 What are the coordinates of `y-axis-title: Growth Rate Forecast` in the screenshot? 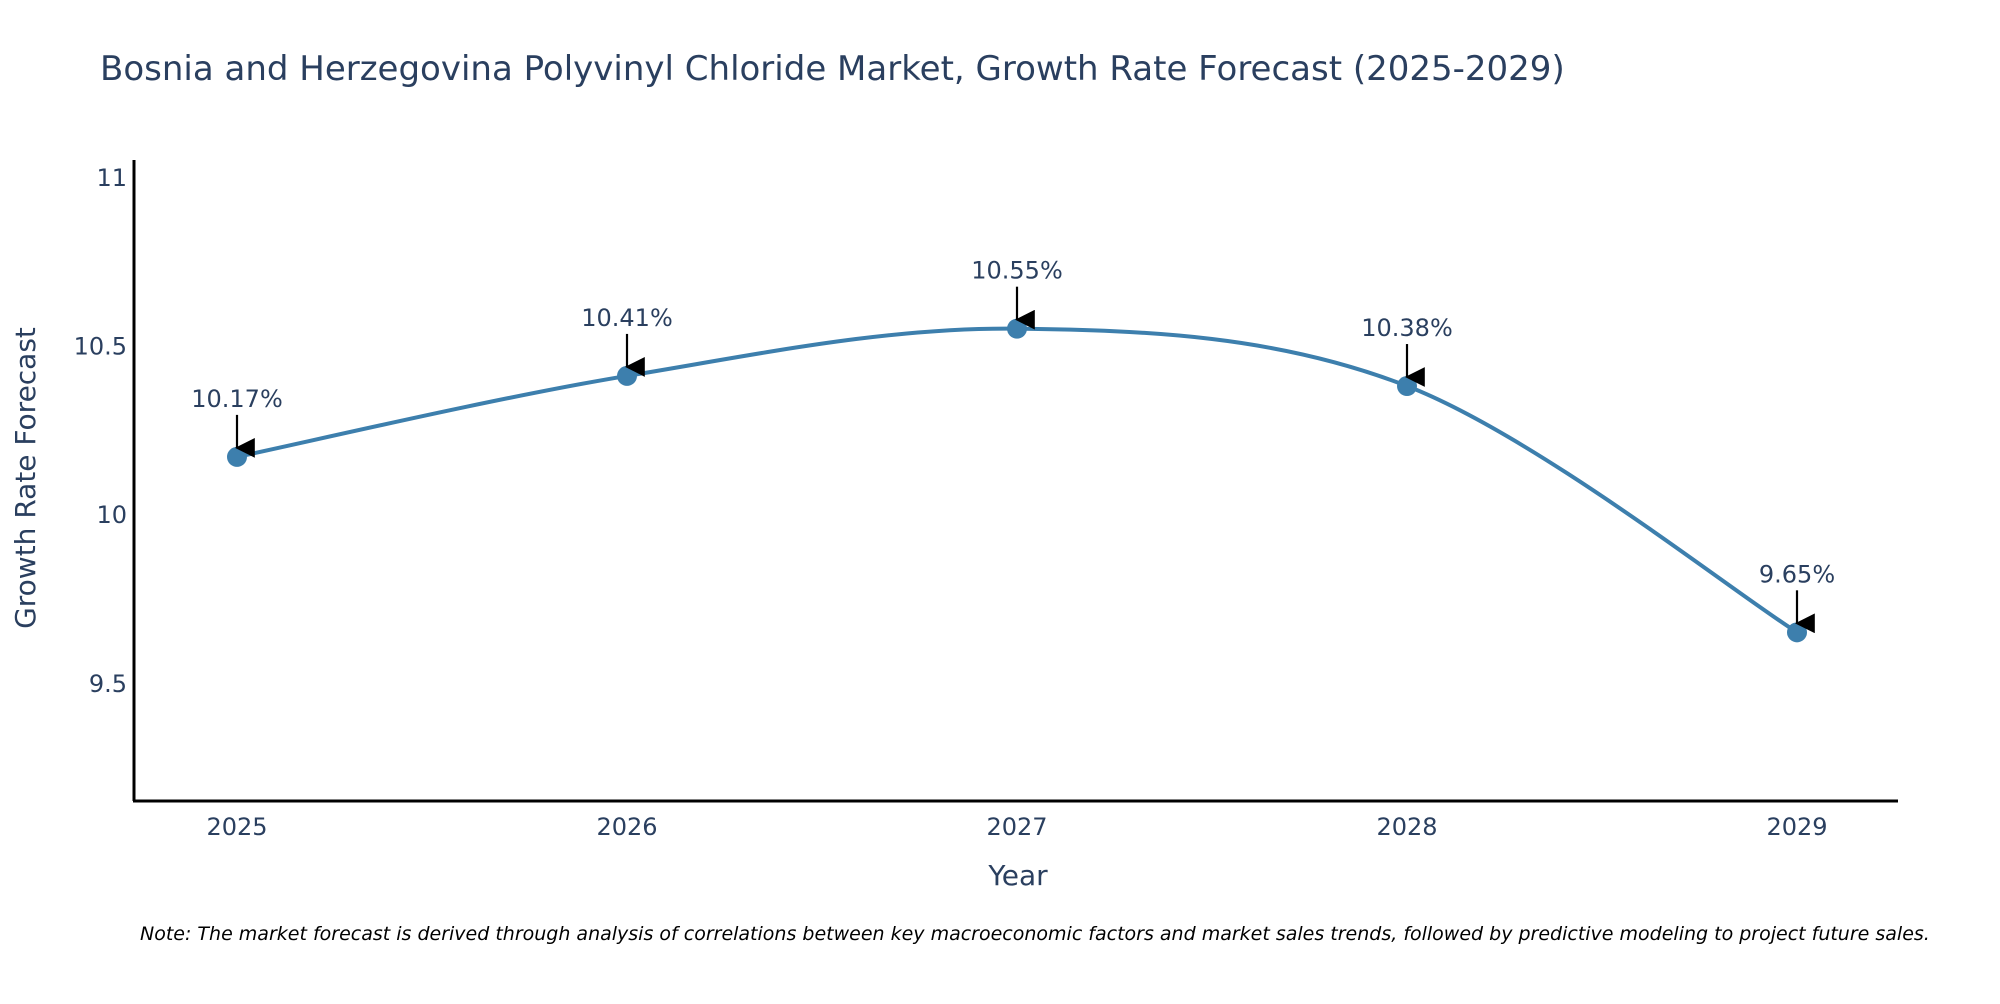 It's located at (25, 478).